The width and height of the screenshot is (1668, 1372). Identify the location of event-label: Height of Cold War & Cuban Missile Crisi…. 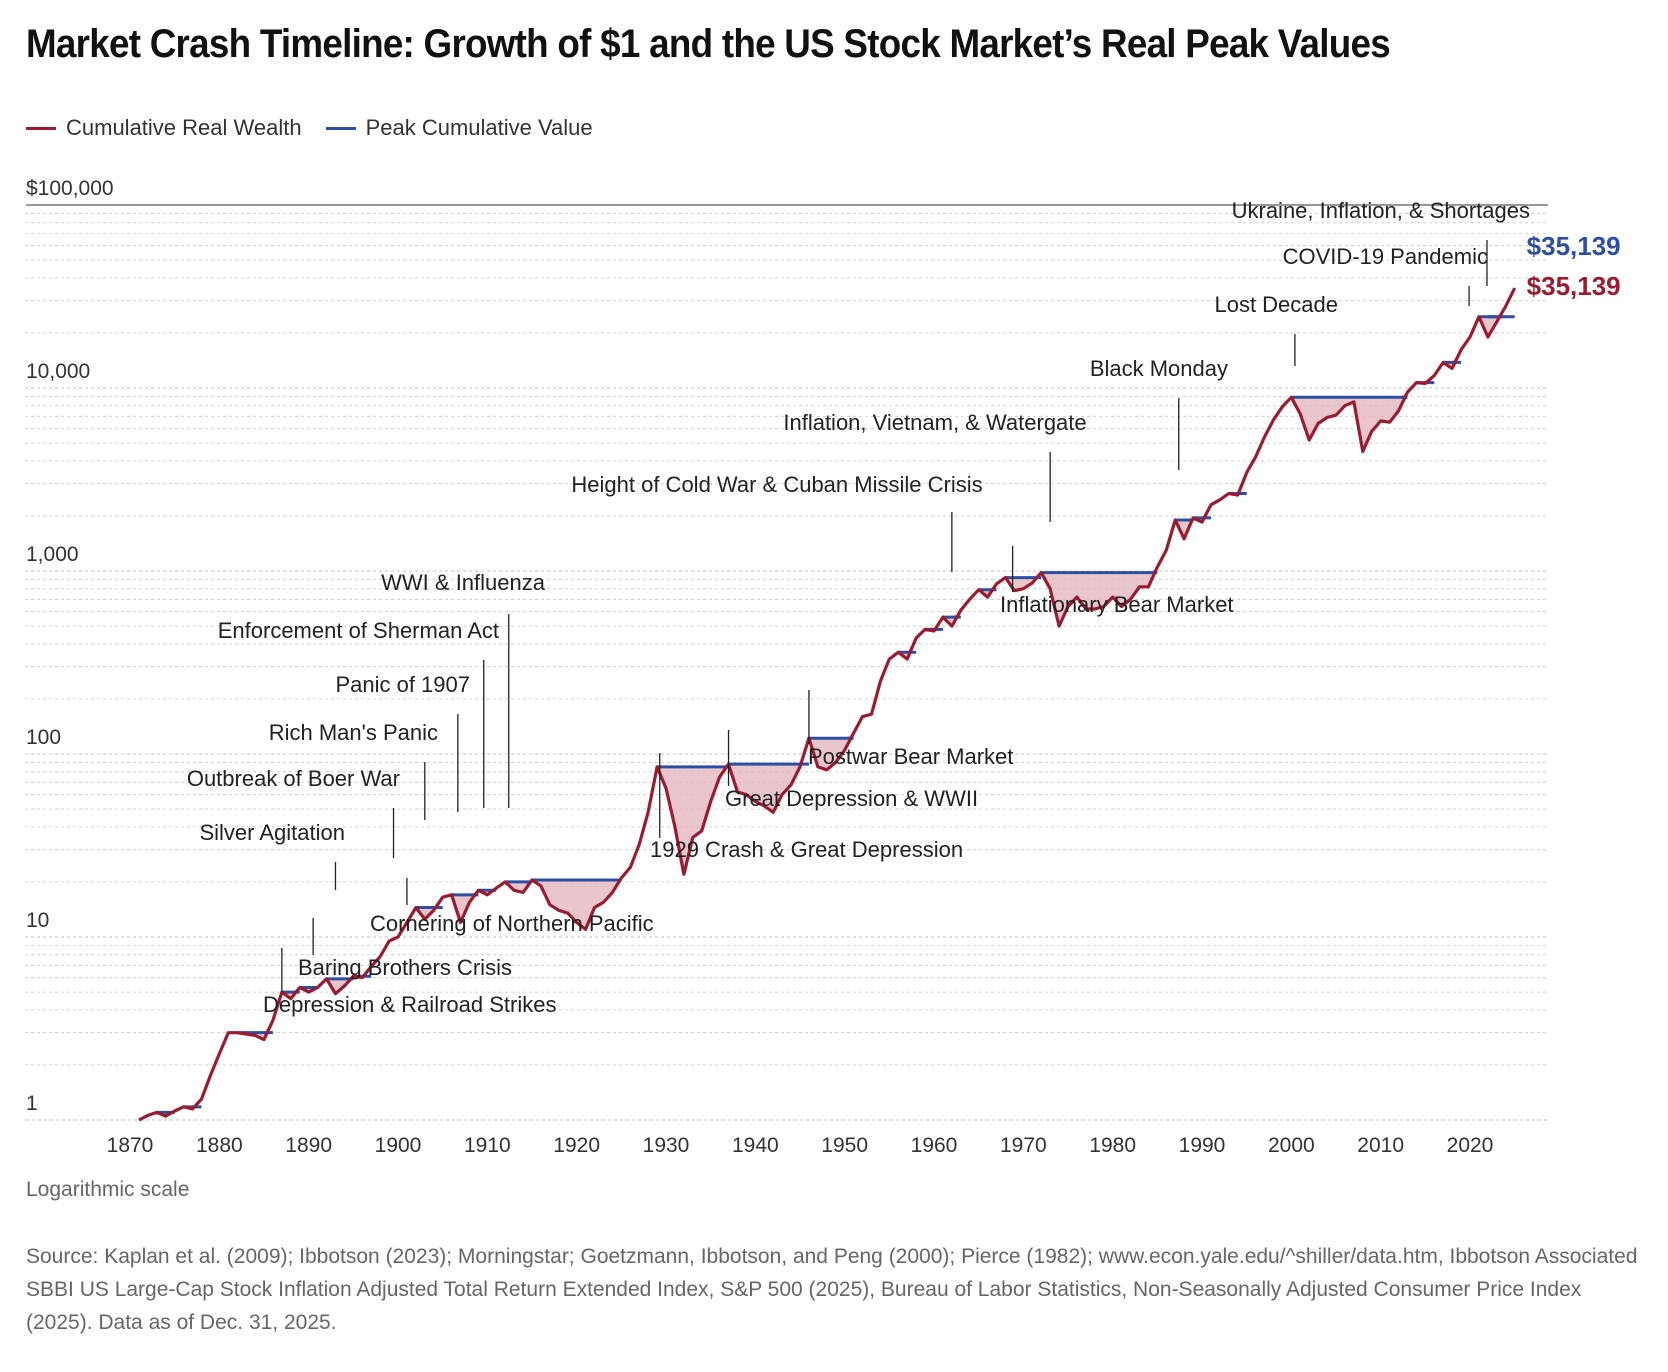
(776, 484).